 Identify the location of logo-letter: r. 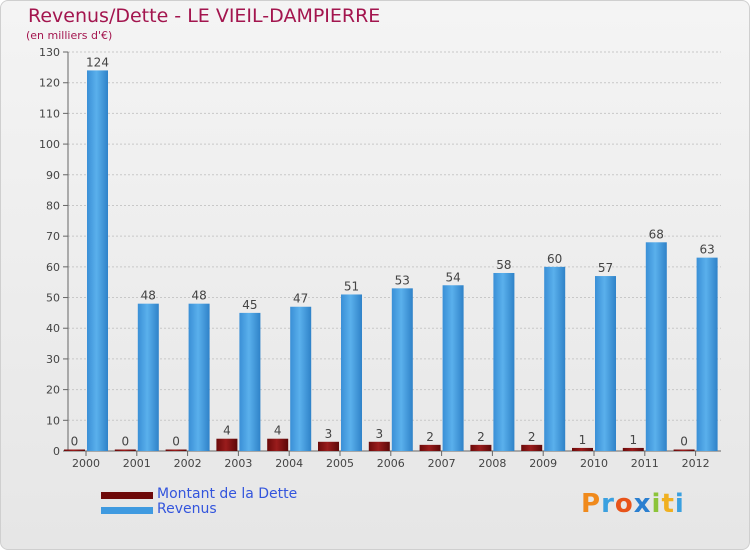
(608, 504).